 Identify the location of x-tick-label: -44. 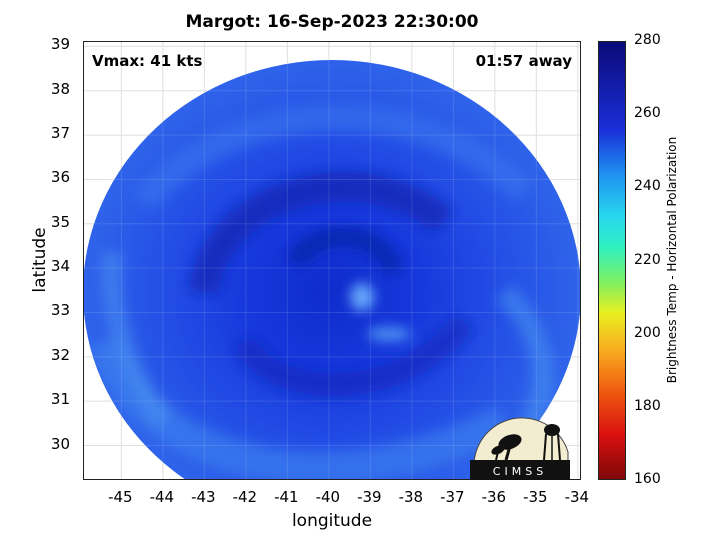
(162, 497).